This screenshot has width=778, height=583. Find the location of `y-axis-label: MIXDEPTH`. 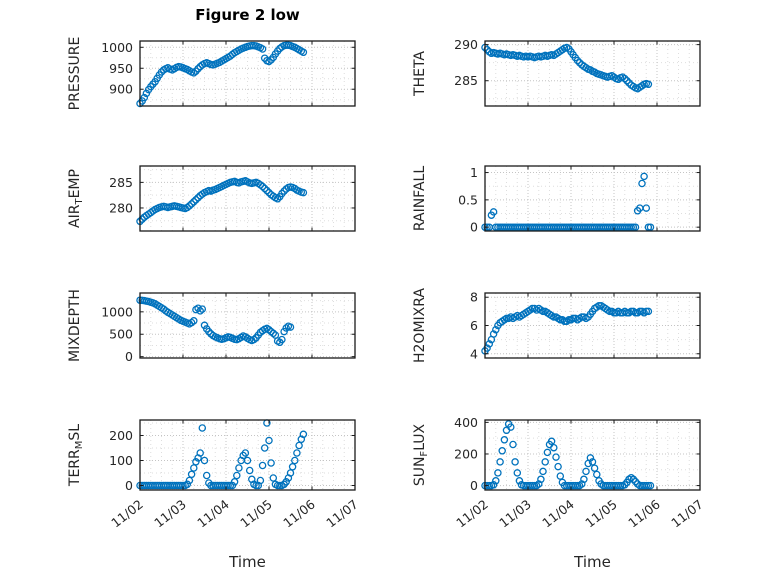

y-axis-label: MIXDEPTH is located at coordinates (75, 325).